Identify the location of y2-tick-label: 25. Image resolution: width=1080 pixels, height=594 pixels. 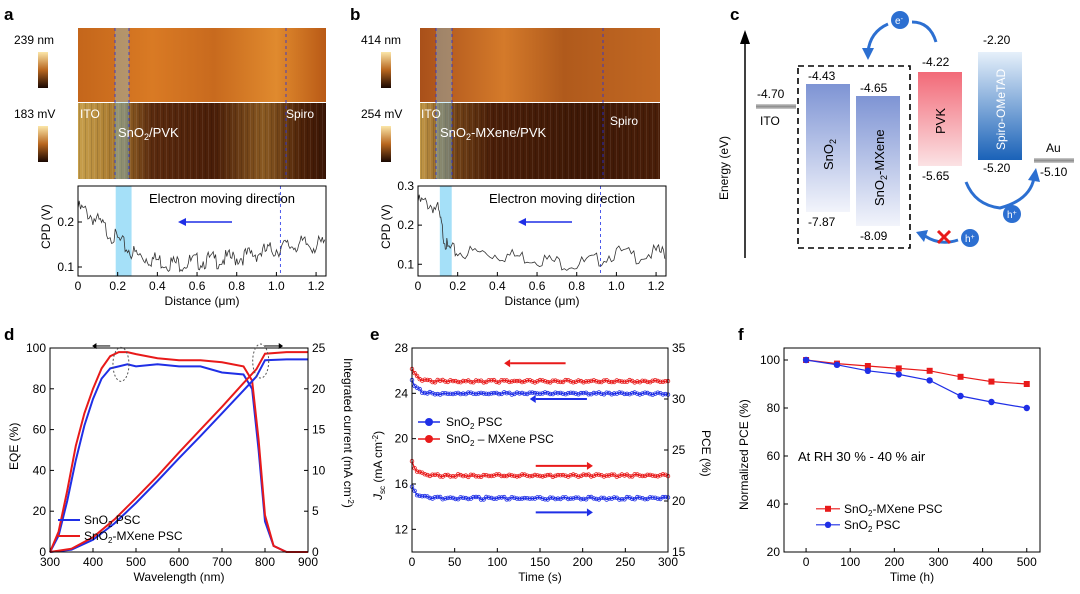
(679, 450).